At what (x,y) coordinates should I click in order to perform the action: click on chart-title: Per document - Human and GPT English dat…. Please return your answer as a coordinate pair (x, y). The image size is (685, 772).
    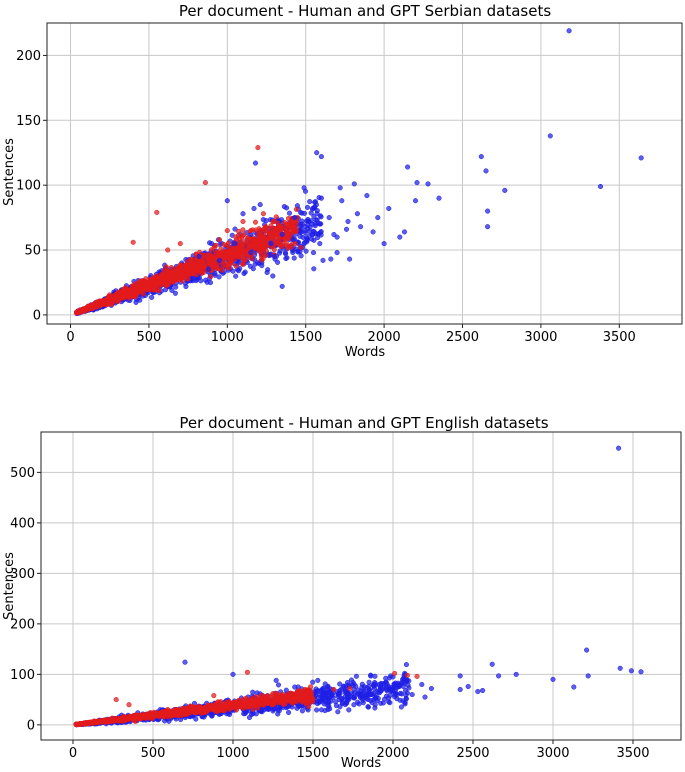
    Looking at the image, I should click on (363, 423).